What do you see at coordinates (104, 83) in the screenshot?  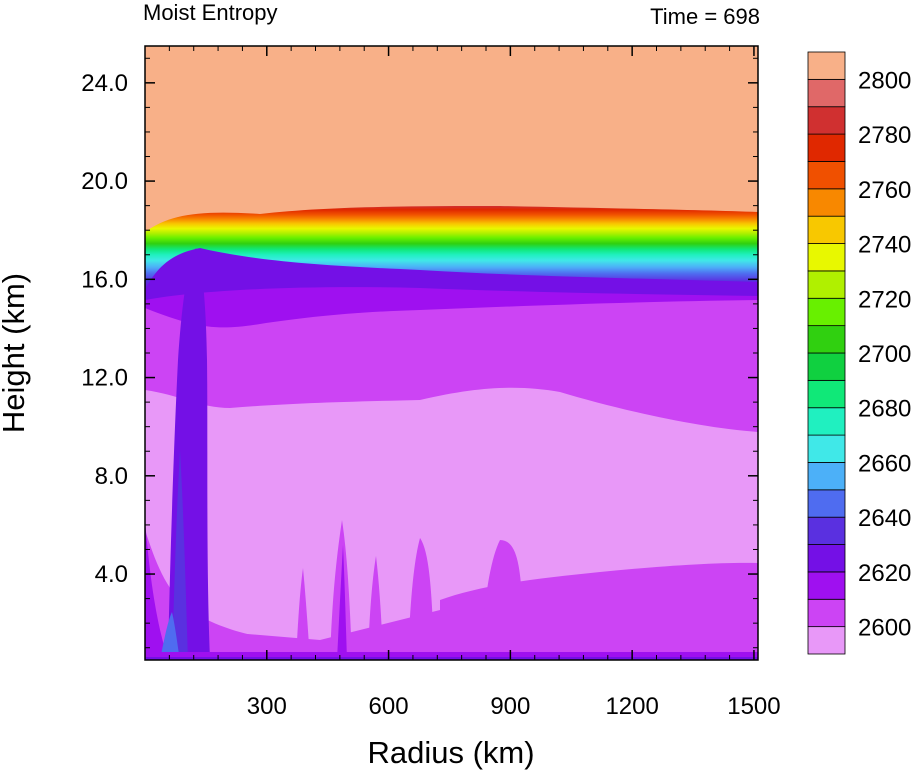 I see `y-tick-label: 24.0` at bounding box center [104, 83].